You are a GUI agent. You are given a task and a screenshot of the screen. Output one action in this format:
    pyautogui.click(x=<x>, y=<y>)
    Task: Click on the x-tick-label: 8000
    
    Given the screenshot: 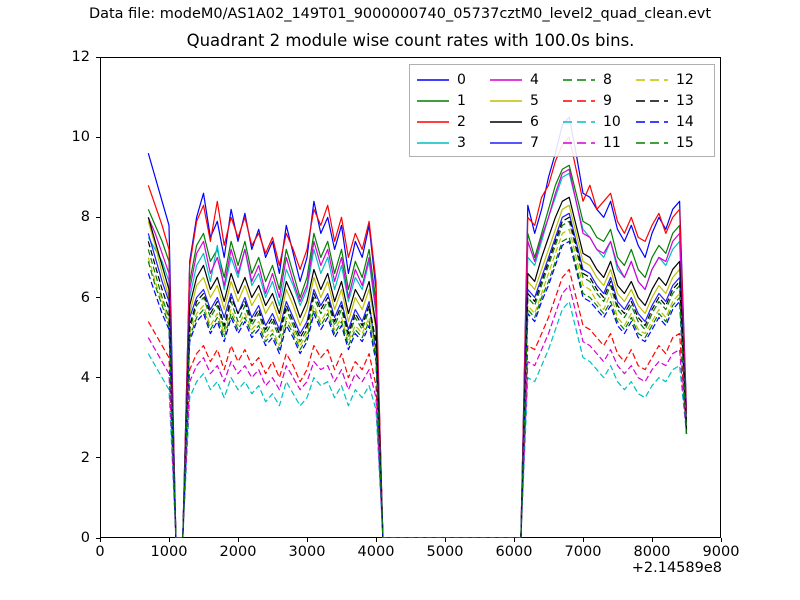 What is the action you would take?
    pyautogui.click(x=652, y=552)
    